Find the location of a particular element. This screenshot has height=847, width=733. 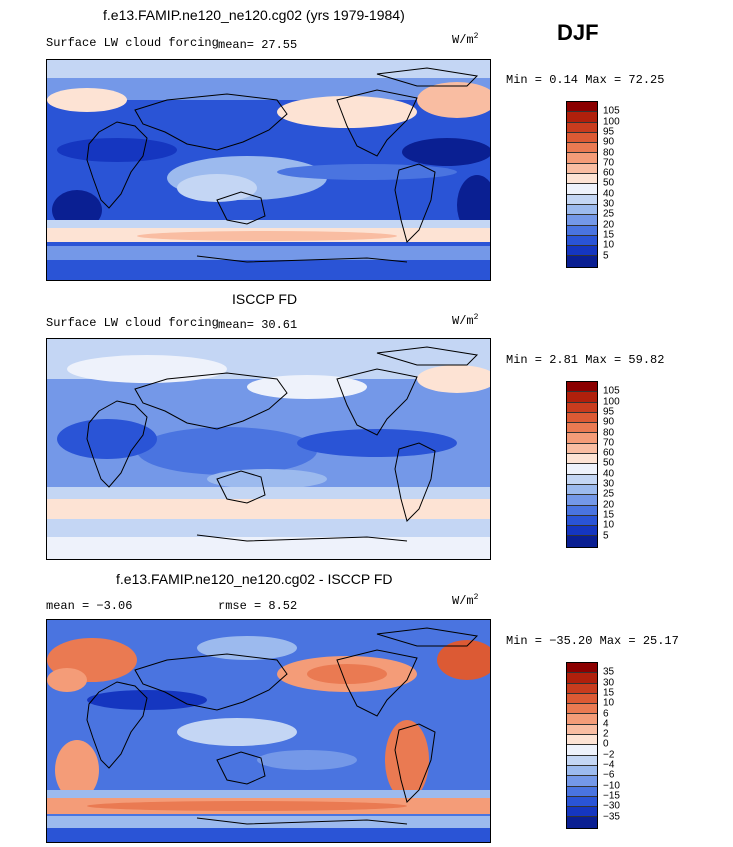

colorbar-model is located at coordinates (582, 184).